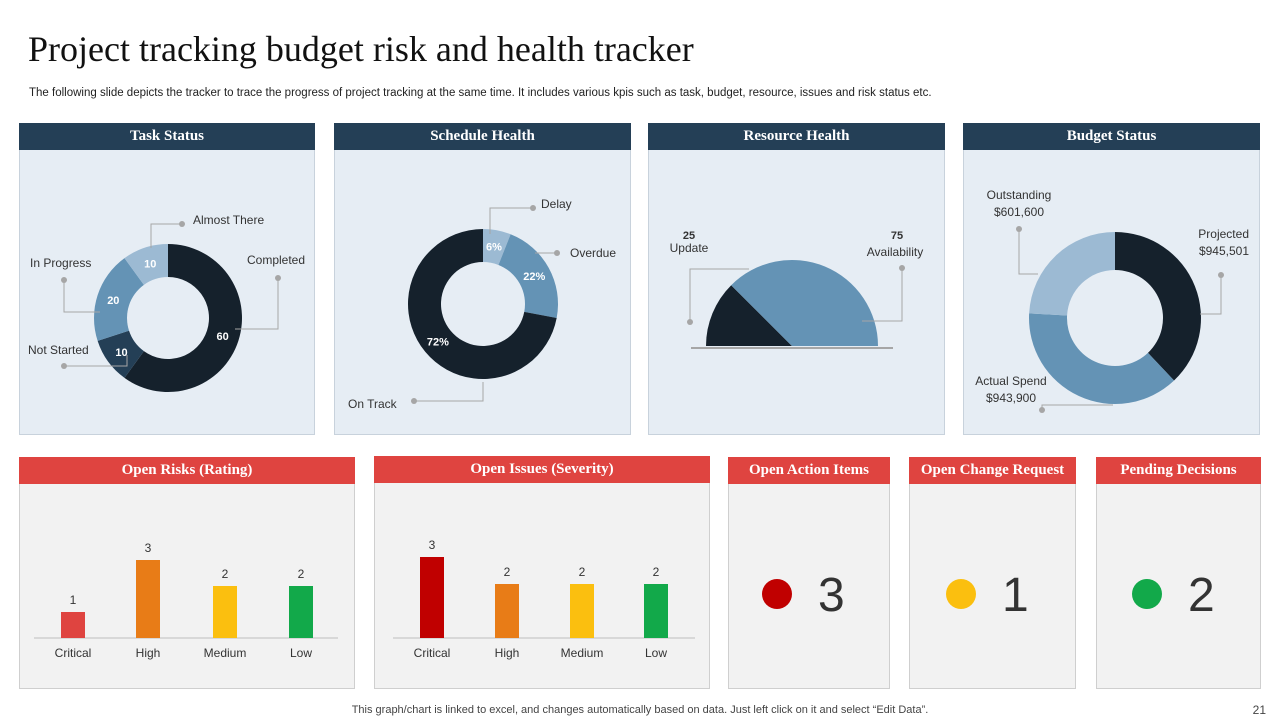  Describe the element at coordinates (182, 224) in the screenshot. I see `almost-there-leader-dot` at that location.